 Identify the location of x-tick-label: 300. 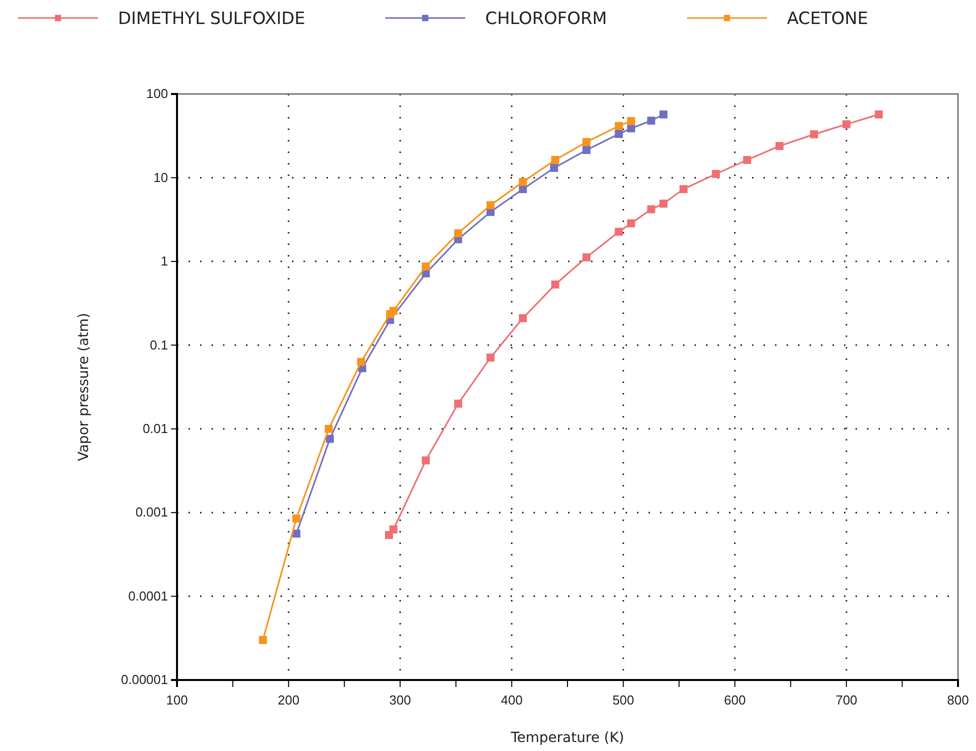
(400, 700).